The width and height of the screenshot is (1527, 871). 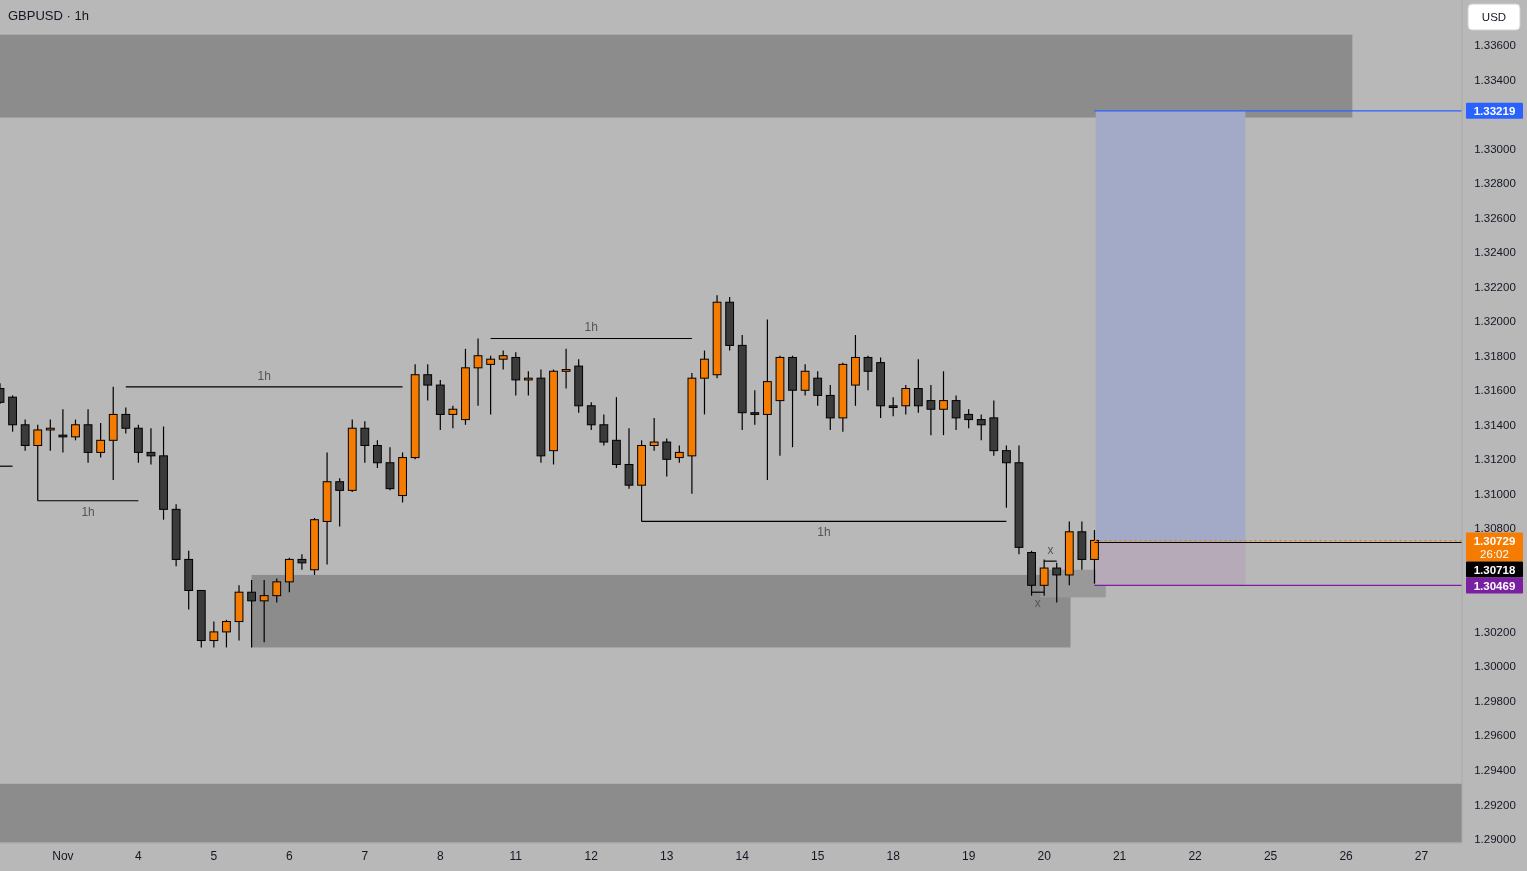 I want to click on y-tick-label: 1.32000, so click(x=1495, y=321).